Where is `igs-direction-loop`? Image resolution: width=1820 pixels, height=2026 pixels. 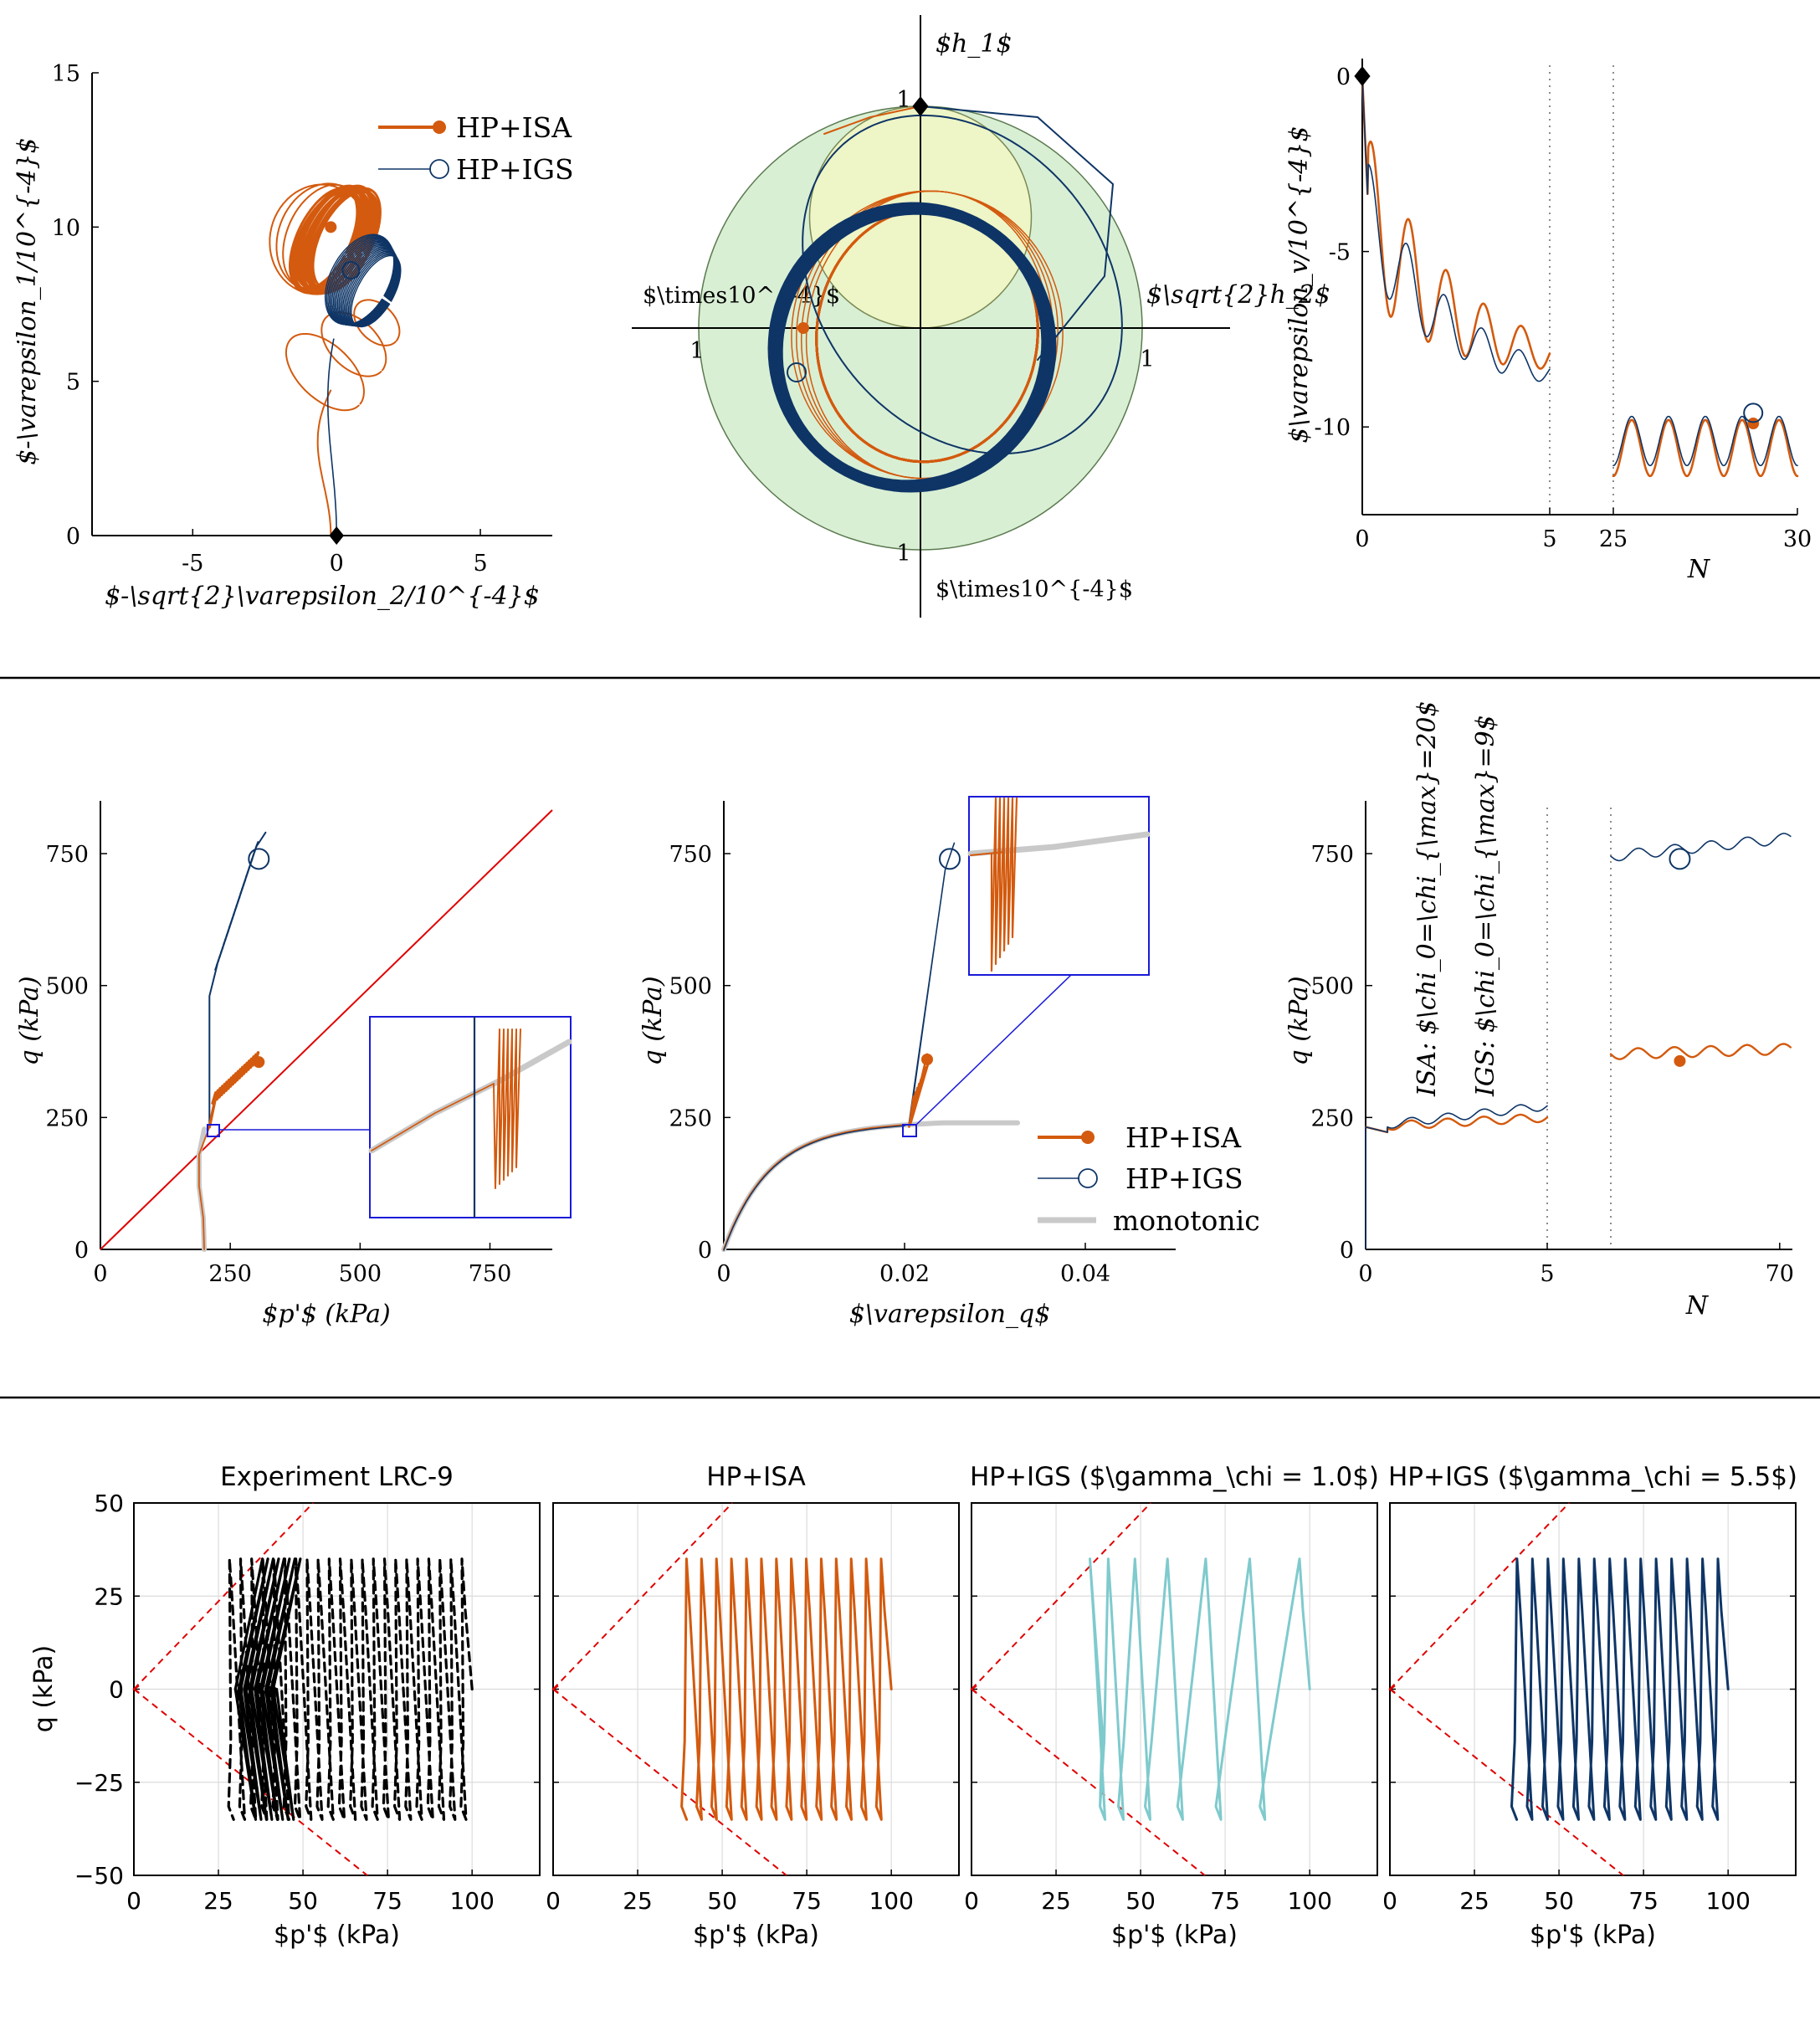 igs-direction-loop is located at coordinates (912, 347).